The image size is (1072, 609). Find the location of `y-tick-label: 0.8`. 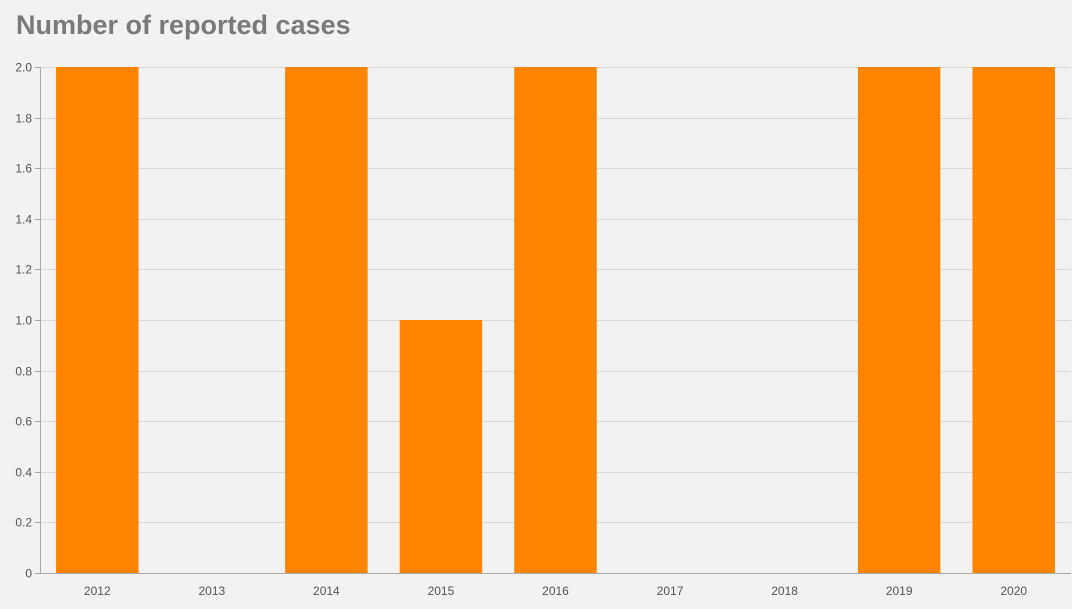

y-tick-label: 0.8 is located at coordinates (23, 372).